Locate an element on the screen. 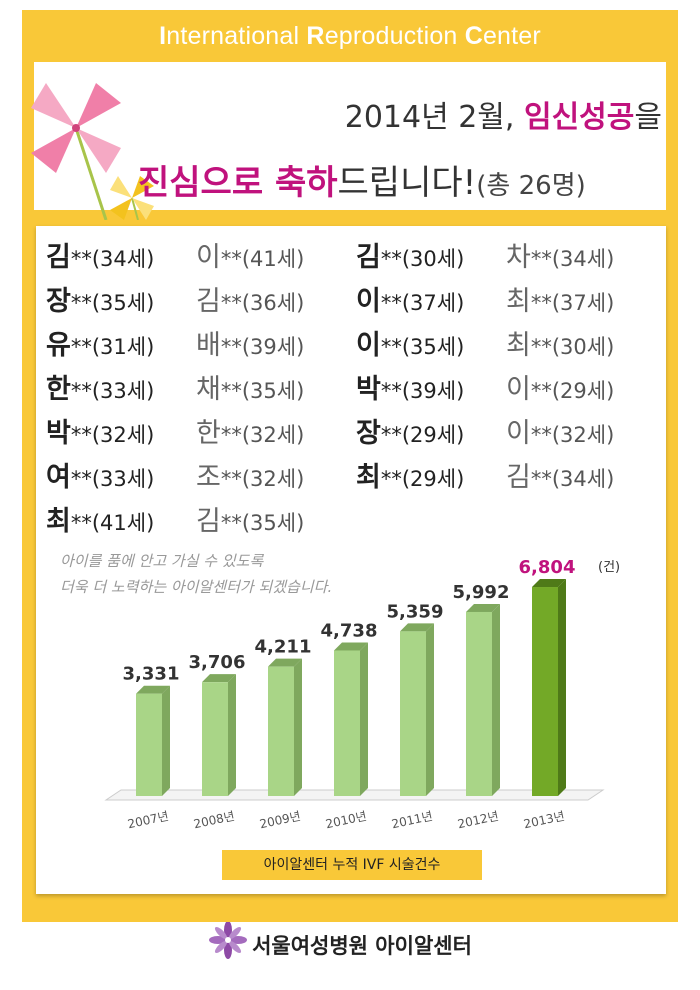 This screenshot has height=990, width=700. patient-name: 조**(32세) is located at coordinates (250, 474).